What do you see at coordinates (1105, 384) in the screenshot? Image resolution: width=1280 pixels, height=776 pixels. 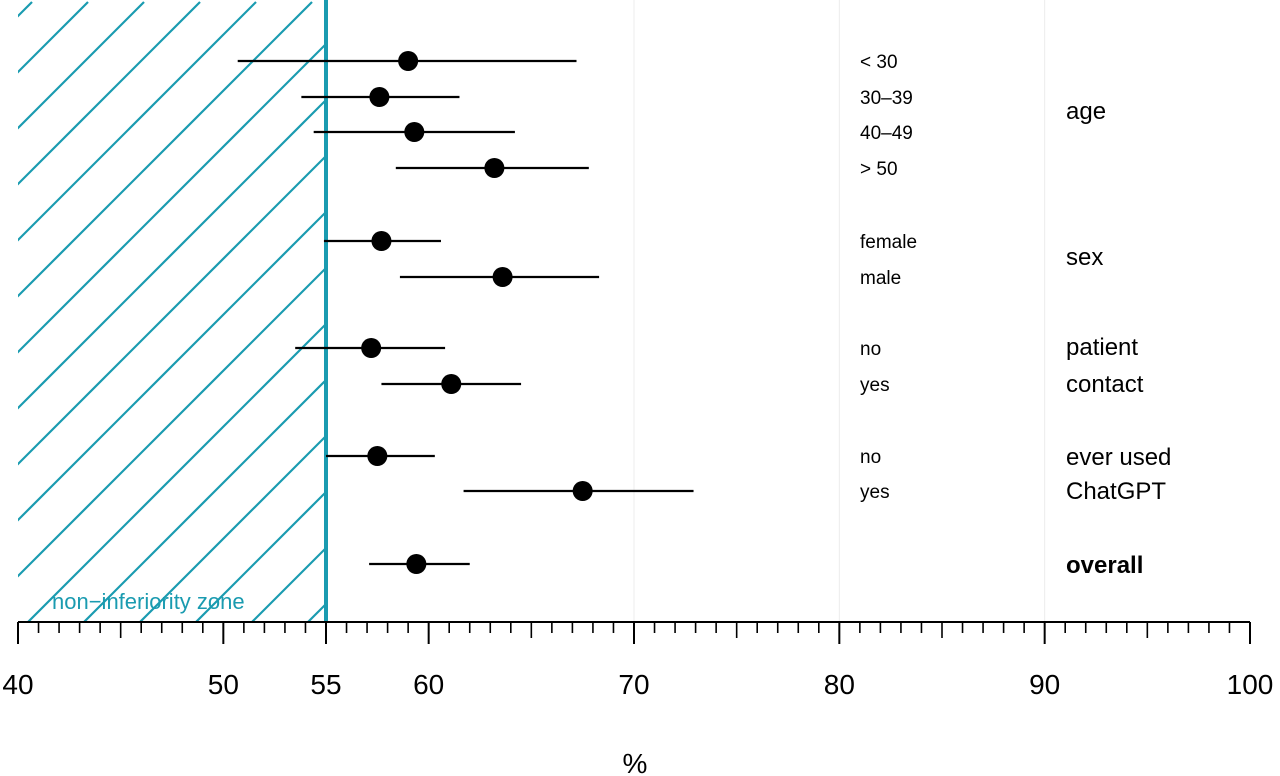 I see `group-label-2-1: contact` at bounding box center [1105, 384].